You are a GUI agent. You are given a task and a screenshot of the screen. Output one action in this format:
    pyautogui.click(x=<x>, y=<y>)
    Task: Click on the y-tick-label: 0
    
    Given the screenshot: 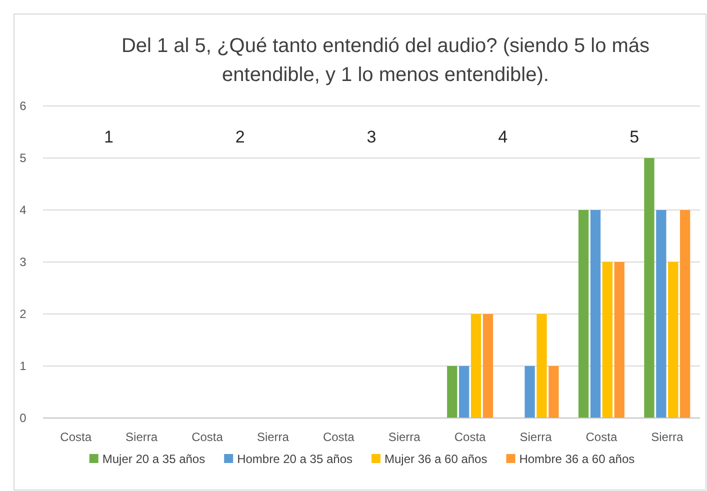 What is the action you would take?
    pyautogui.click(x=23, y=418)
    